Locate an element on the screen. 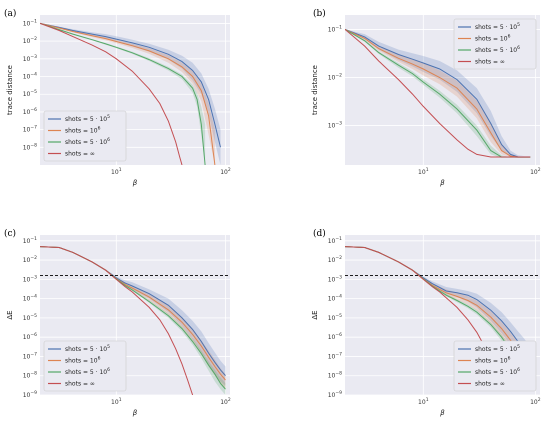  panel-label: (a) is located at coordinates (10, 13).